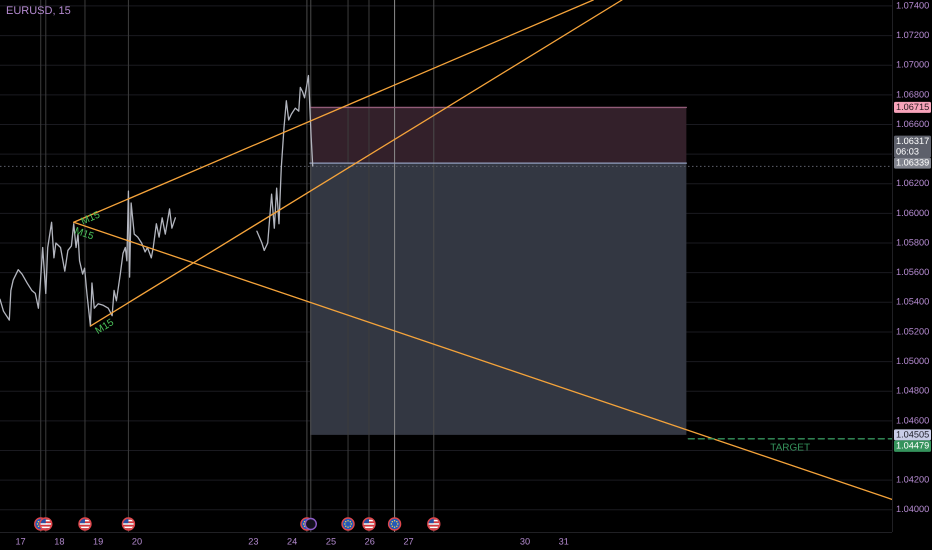 The width and height of the screenshot is (932, 550). I want to click on x-tick-label: 31, so click(563, 541).